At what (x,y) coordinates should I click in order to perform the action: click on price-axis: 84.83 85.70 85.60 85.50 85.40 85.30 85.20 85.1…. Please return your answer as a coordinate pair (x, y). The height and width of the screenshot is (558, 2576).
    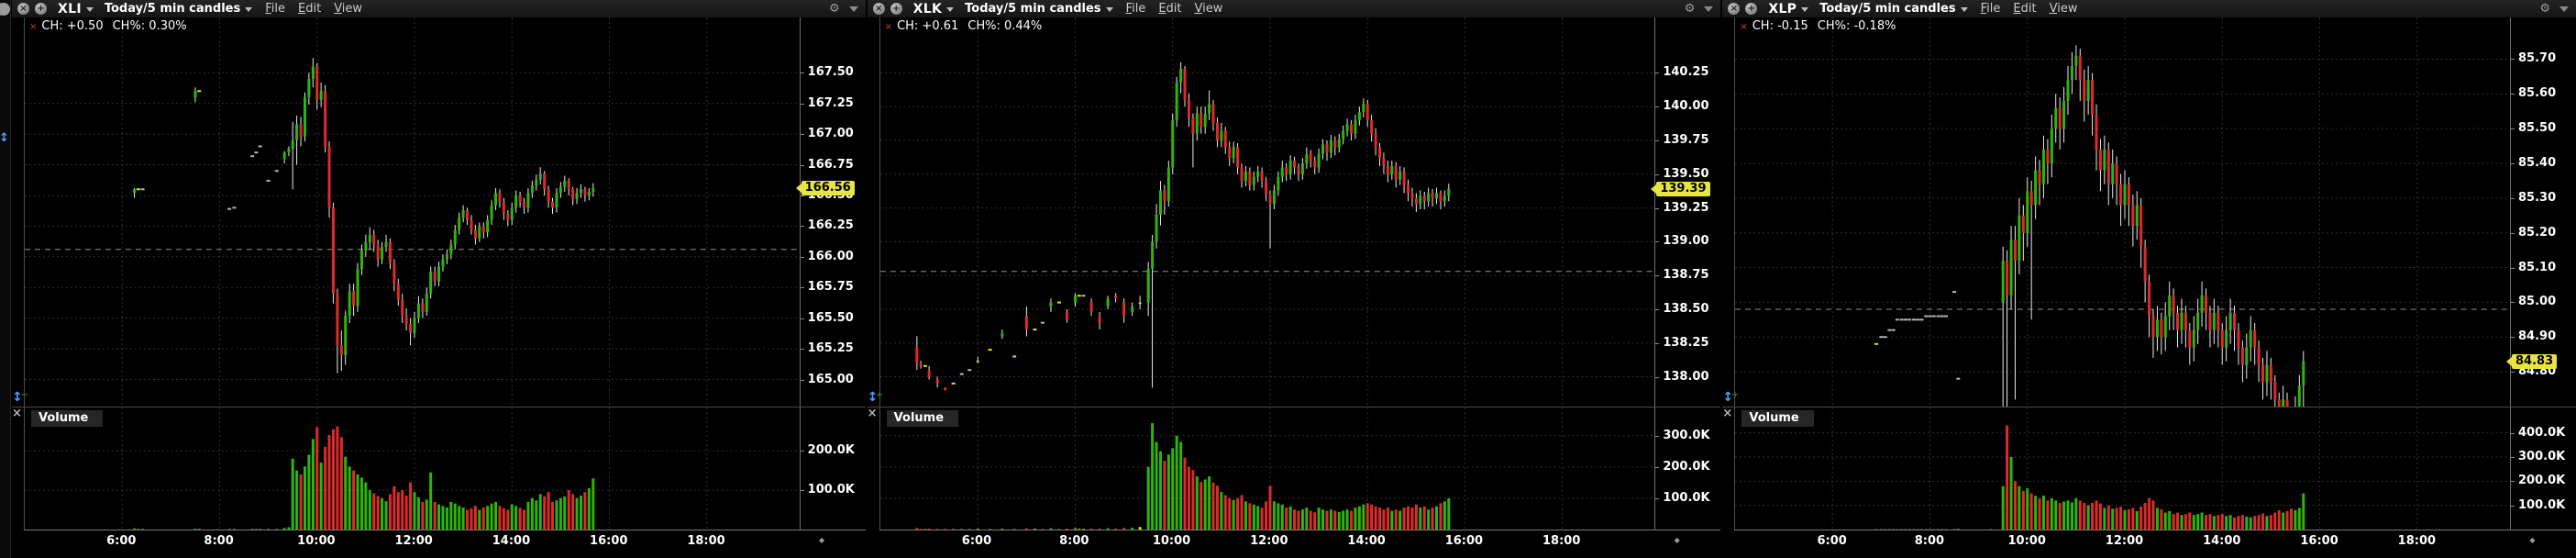
    Looking at the image, I should click on (2541, 212).